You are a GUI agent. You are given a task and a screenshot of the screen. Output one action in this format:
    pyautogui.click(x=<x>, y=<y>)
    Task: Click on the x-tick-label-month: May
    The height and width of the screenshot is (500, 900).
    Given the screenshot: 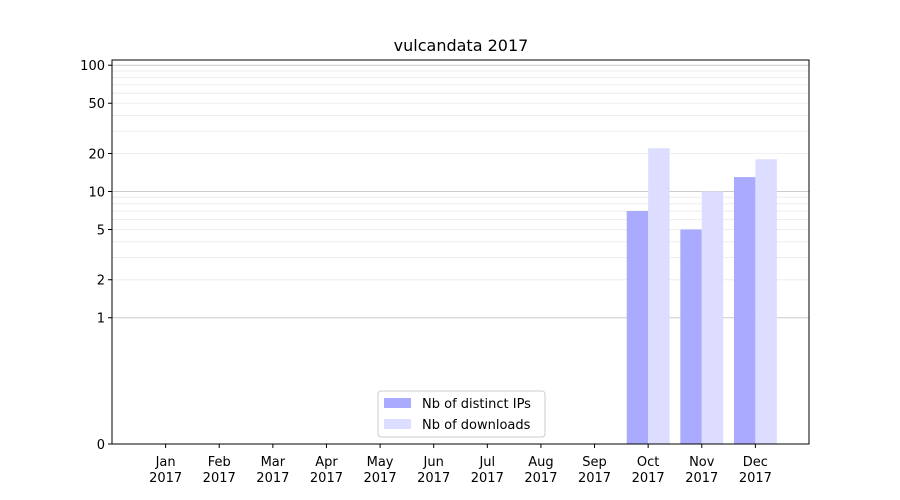 What is the action you would take?
    pyautogui.click(x=380, y=462)
    